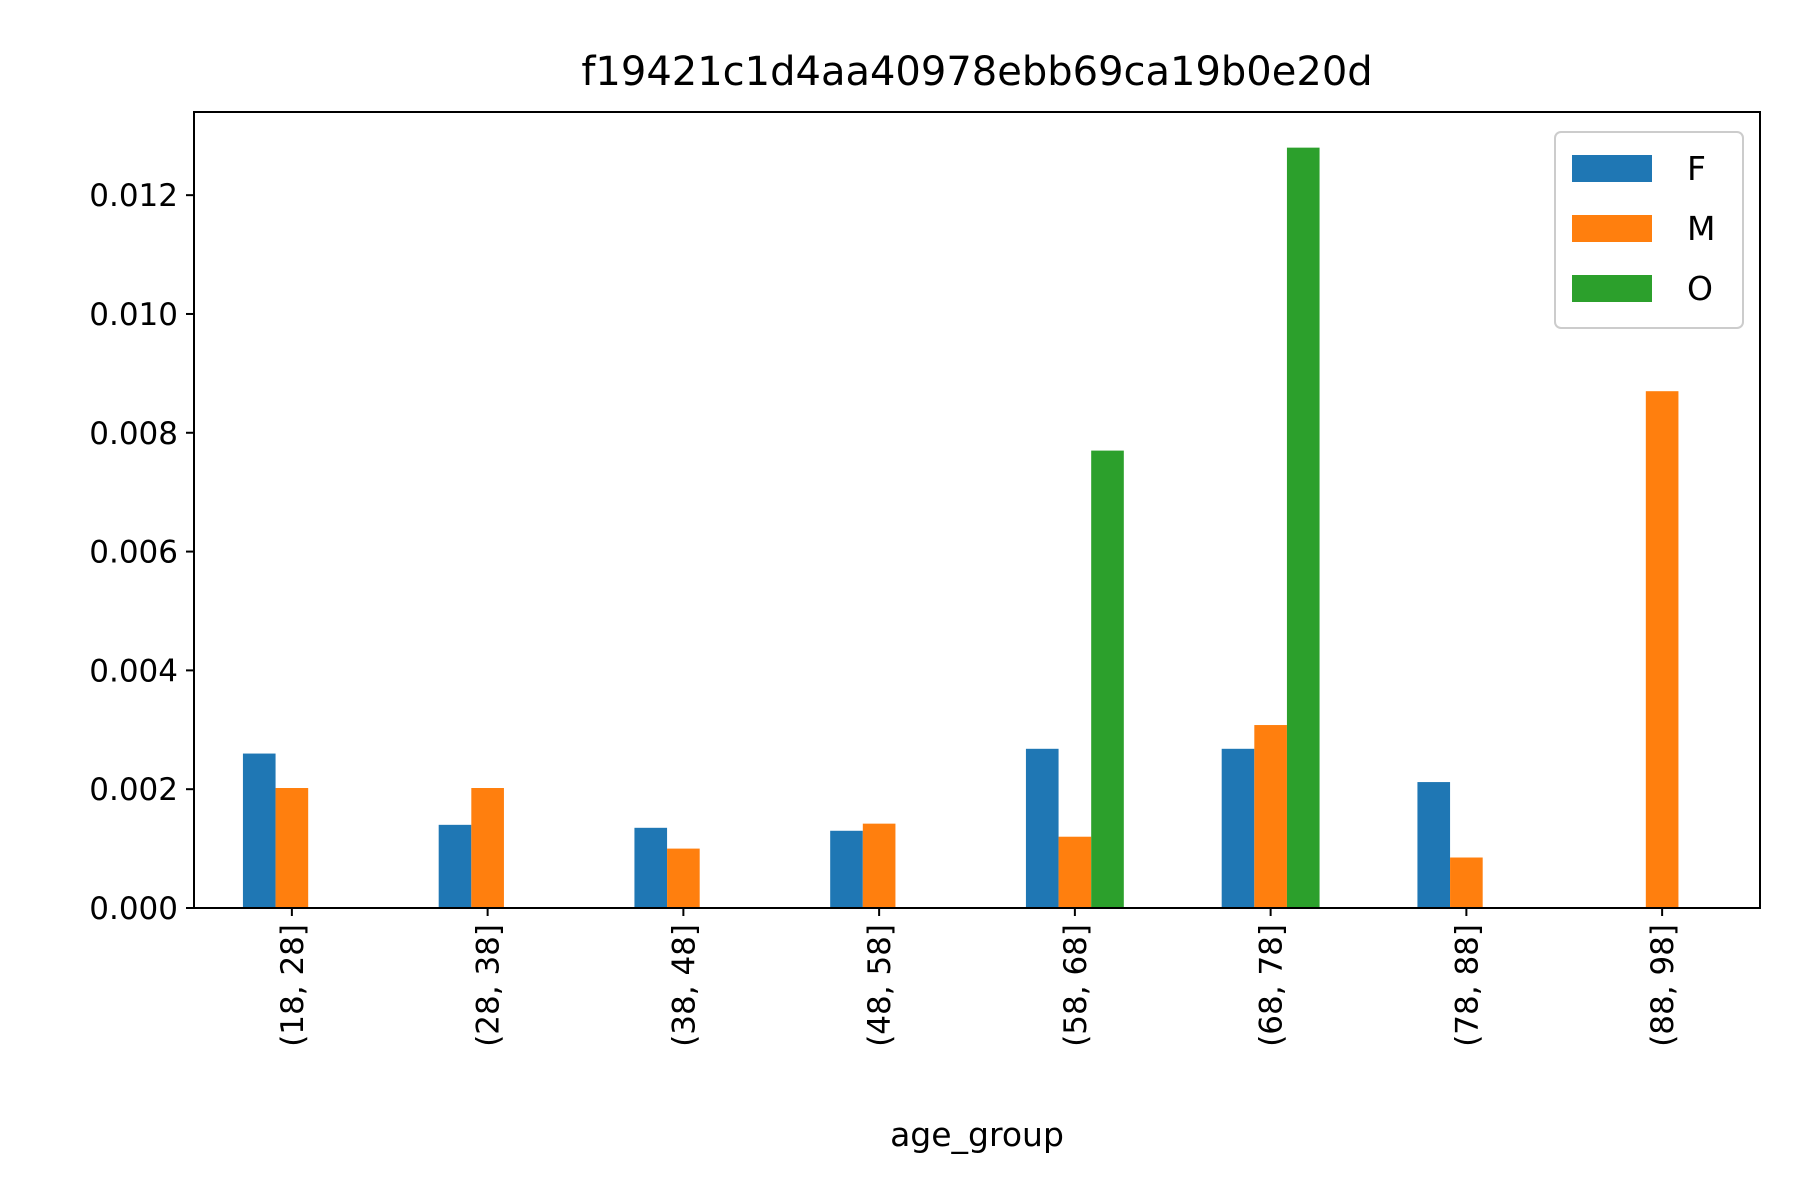  I want to click on legend-label-F: F, so click(1696, 168).